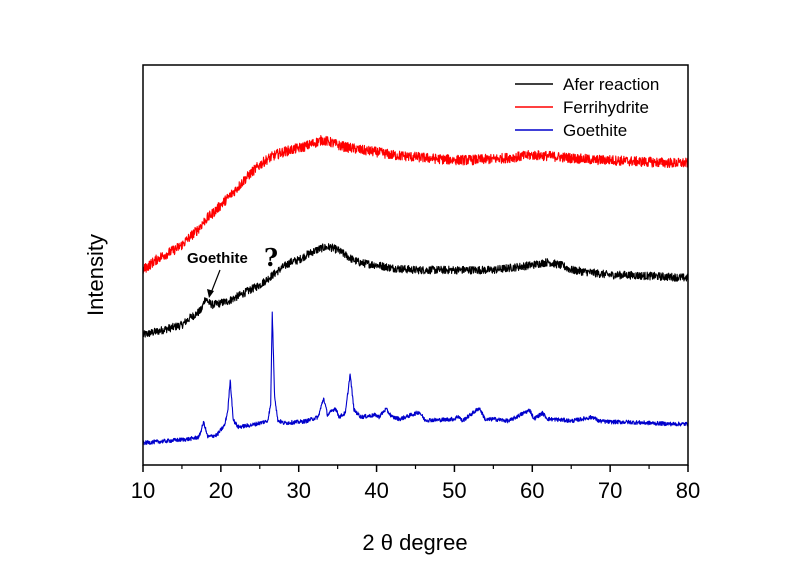 The image size is (800, 565). I want to click on x-tick-label: 40, so click(376, 490).